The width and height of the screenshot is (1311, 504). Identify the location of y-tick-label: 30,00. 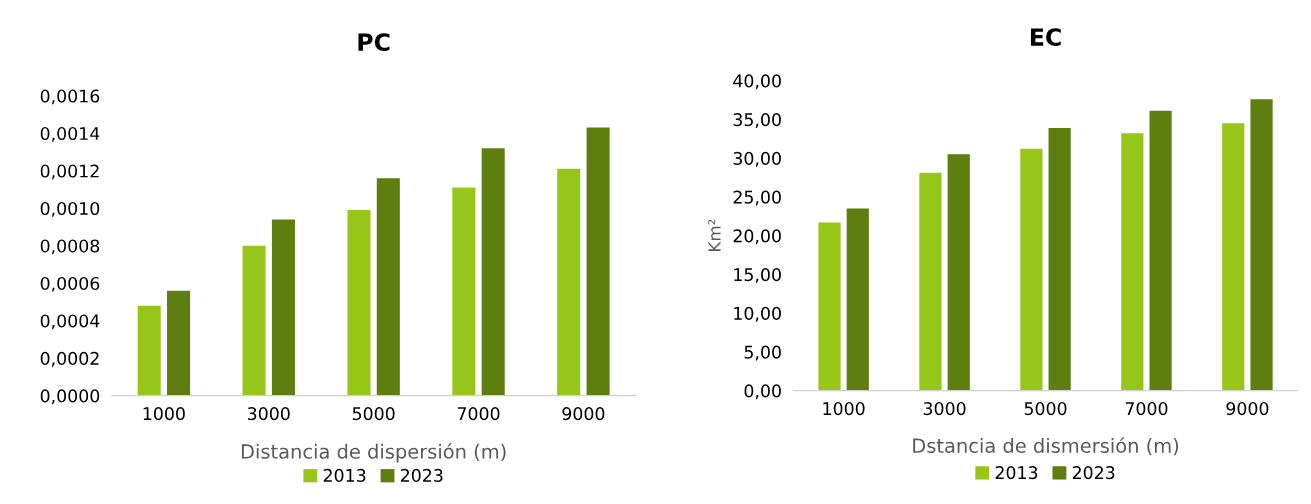
(757, 159).